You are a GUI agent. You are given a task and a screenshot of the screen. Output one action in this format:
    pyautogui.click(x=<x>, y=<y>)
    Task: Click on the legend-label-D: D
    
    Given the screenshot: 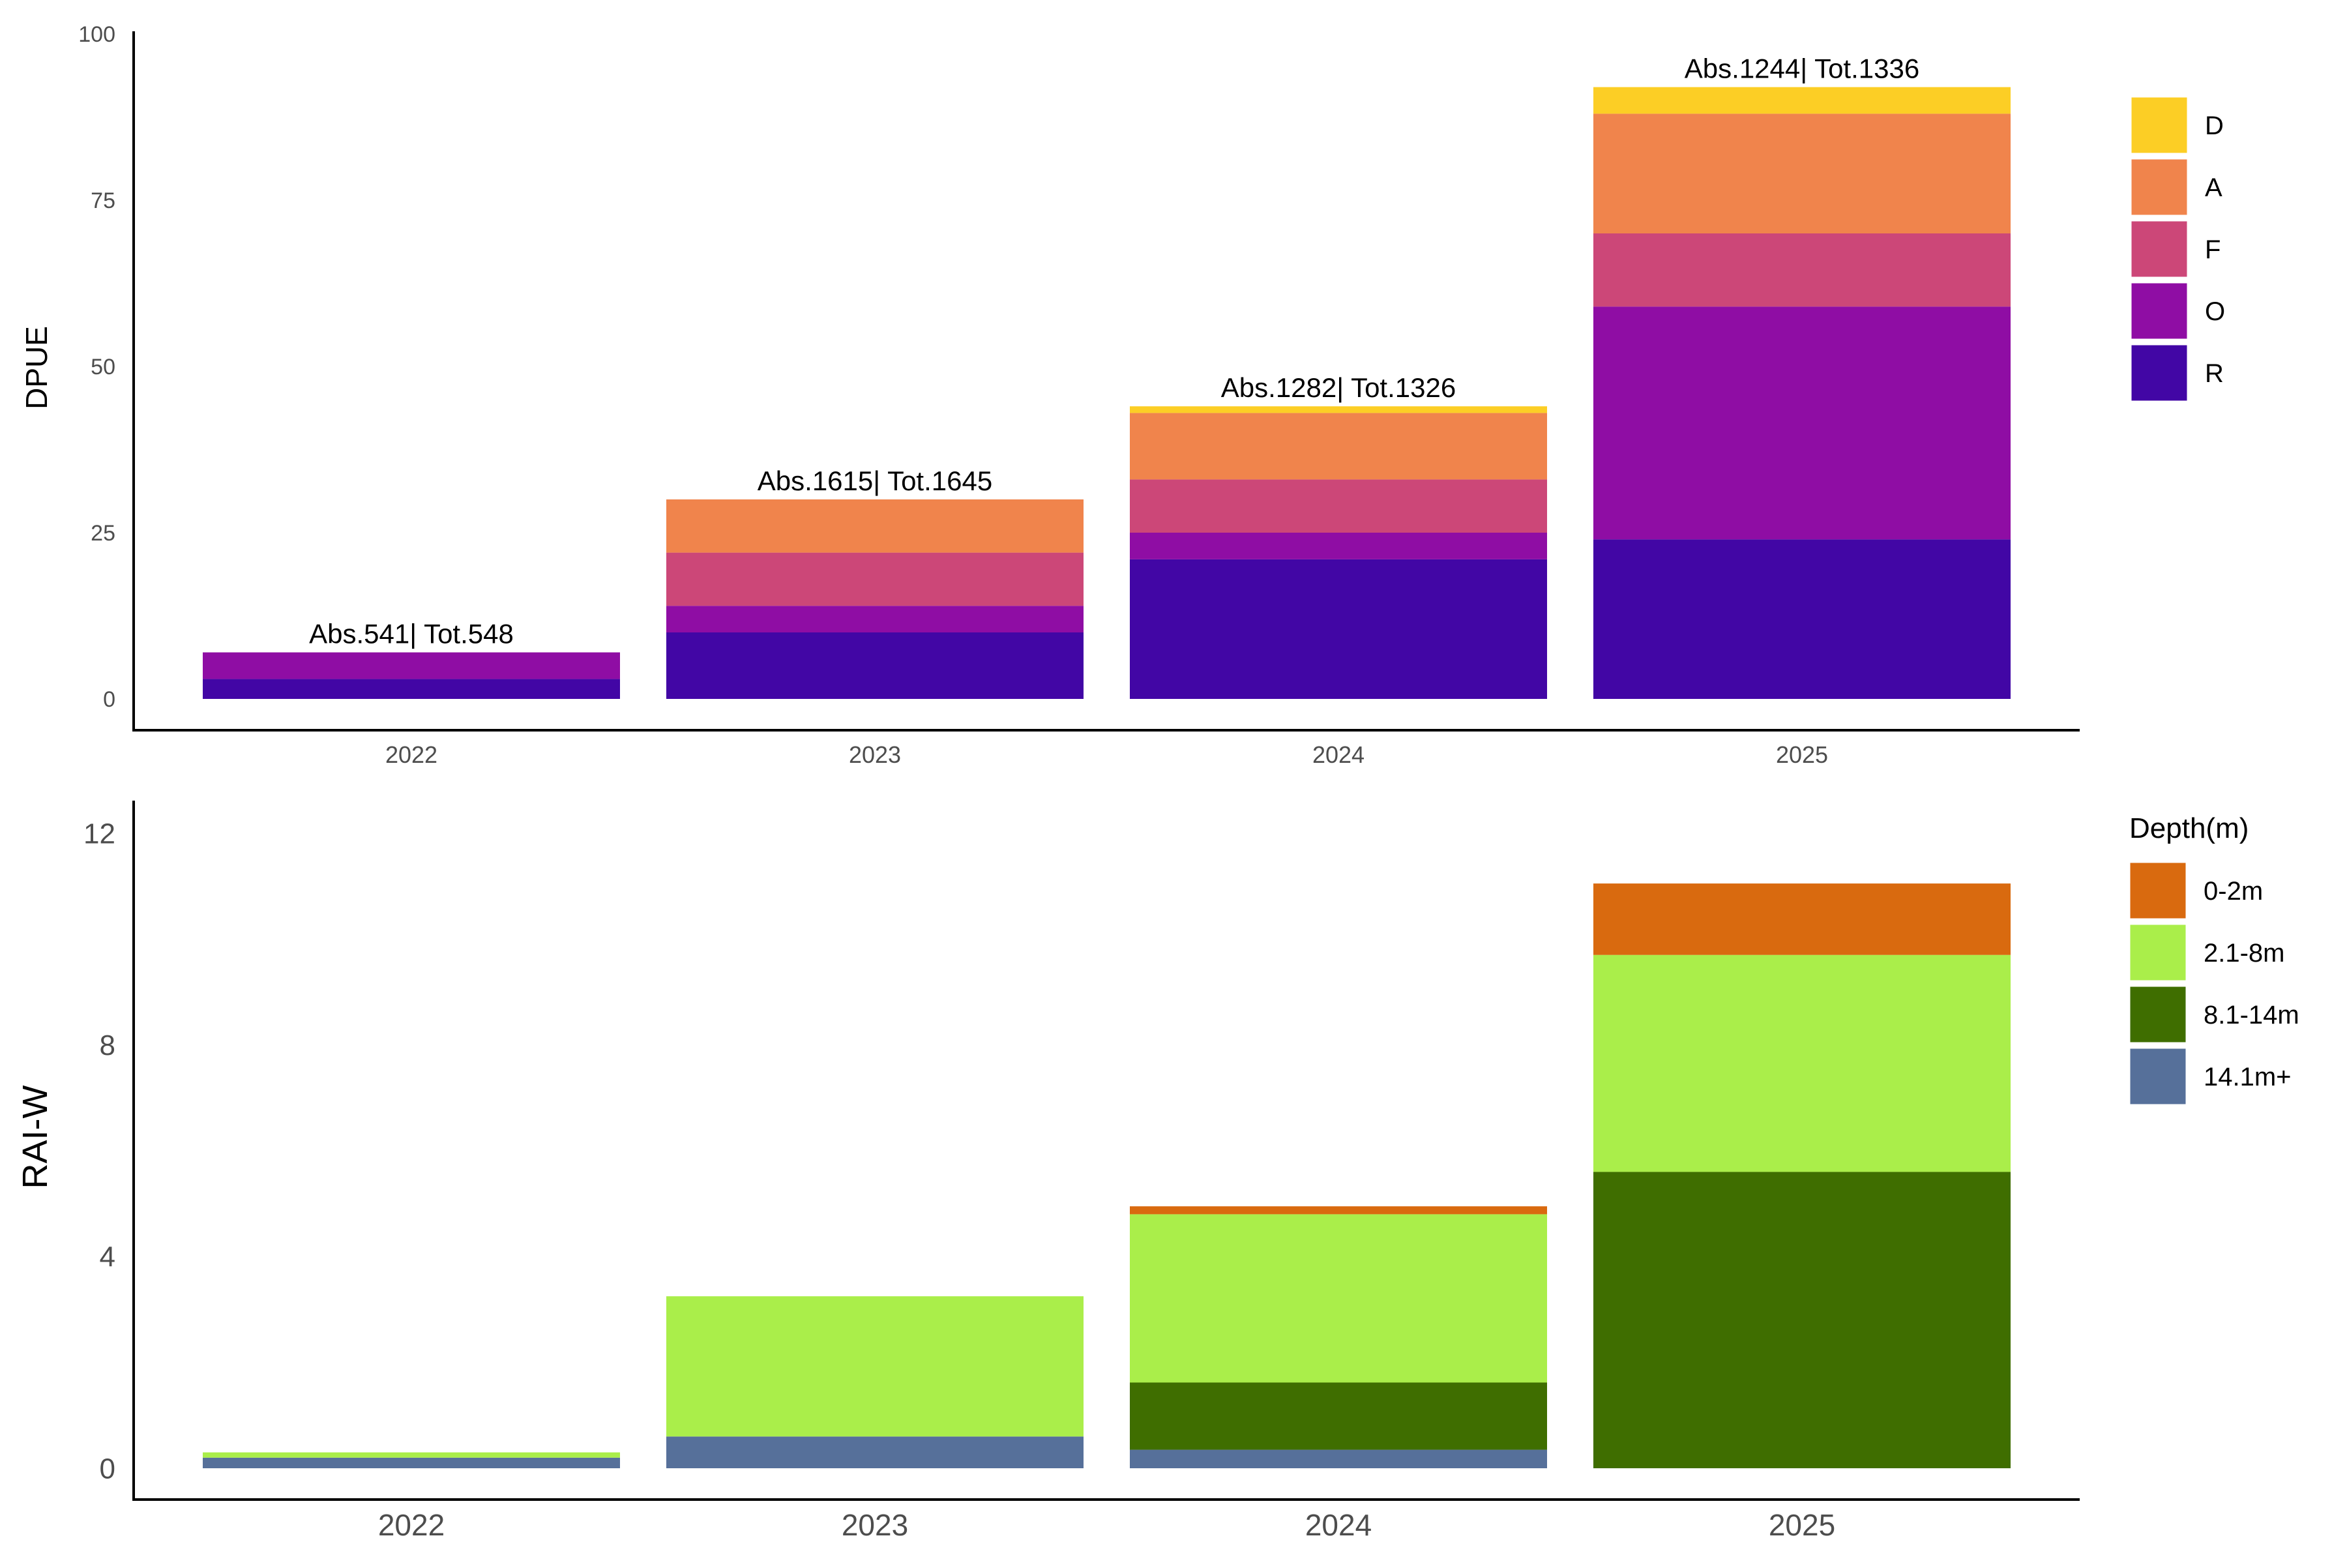 What is the action you would take?
    pyautogui.click(x=2214, y=125)
    